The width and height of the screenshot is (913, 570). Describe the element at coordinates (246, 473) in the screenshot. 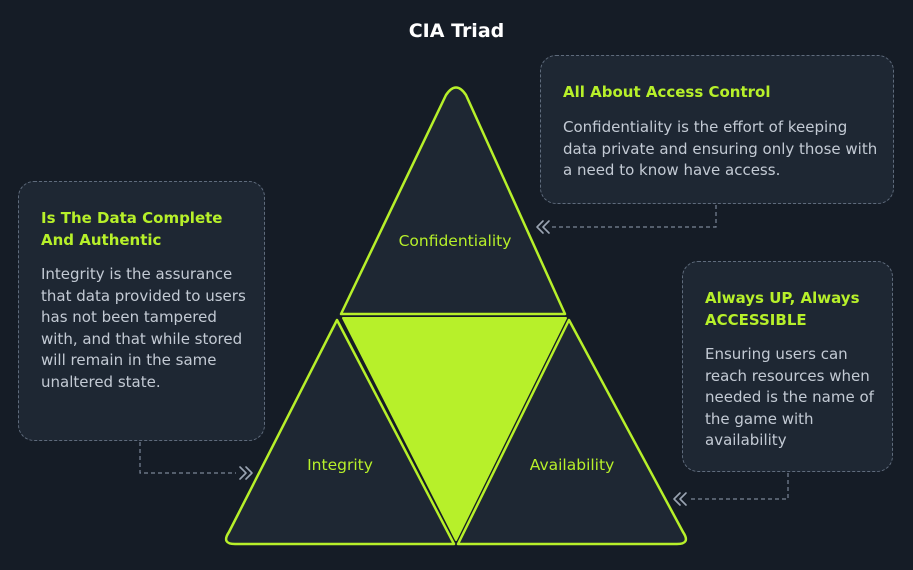

I see `integrity-chevron-icon` at that location.